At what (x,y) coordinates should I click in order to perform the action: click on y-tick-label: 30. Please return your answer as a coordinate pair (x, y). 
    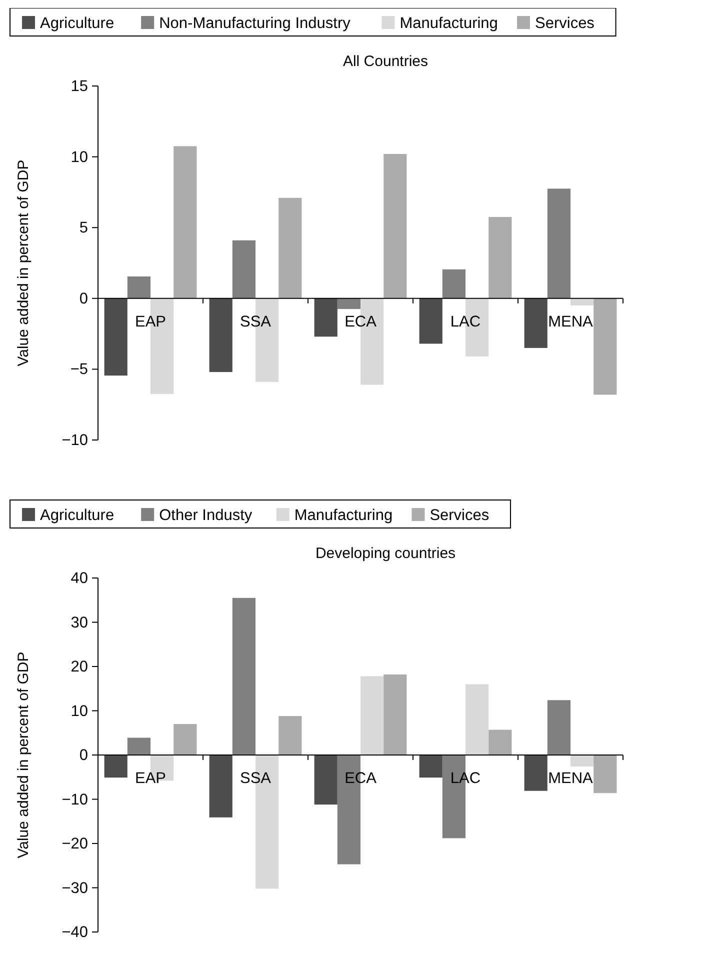
    Looking at the image, I should click on (79, 623).